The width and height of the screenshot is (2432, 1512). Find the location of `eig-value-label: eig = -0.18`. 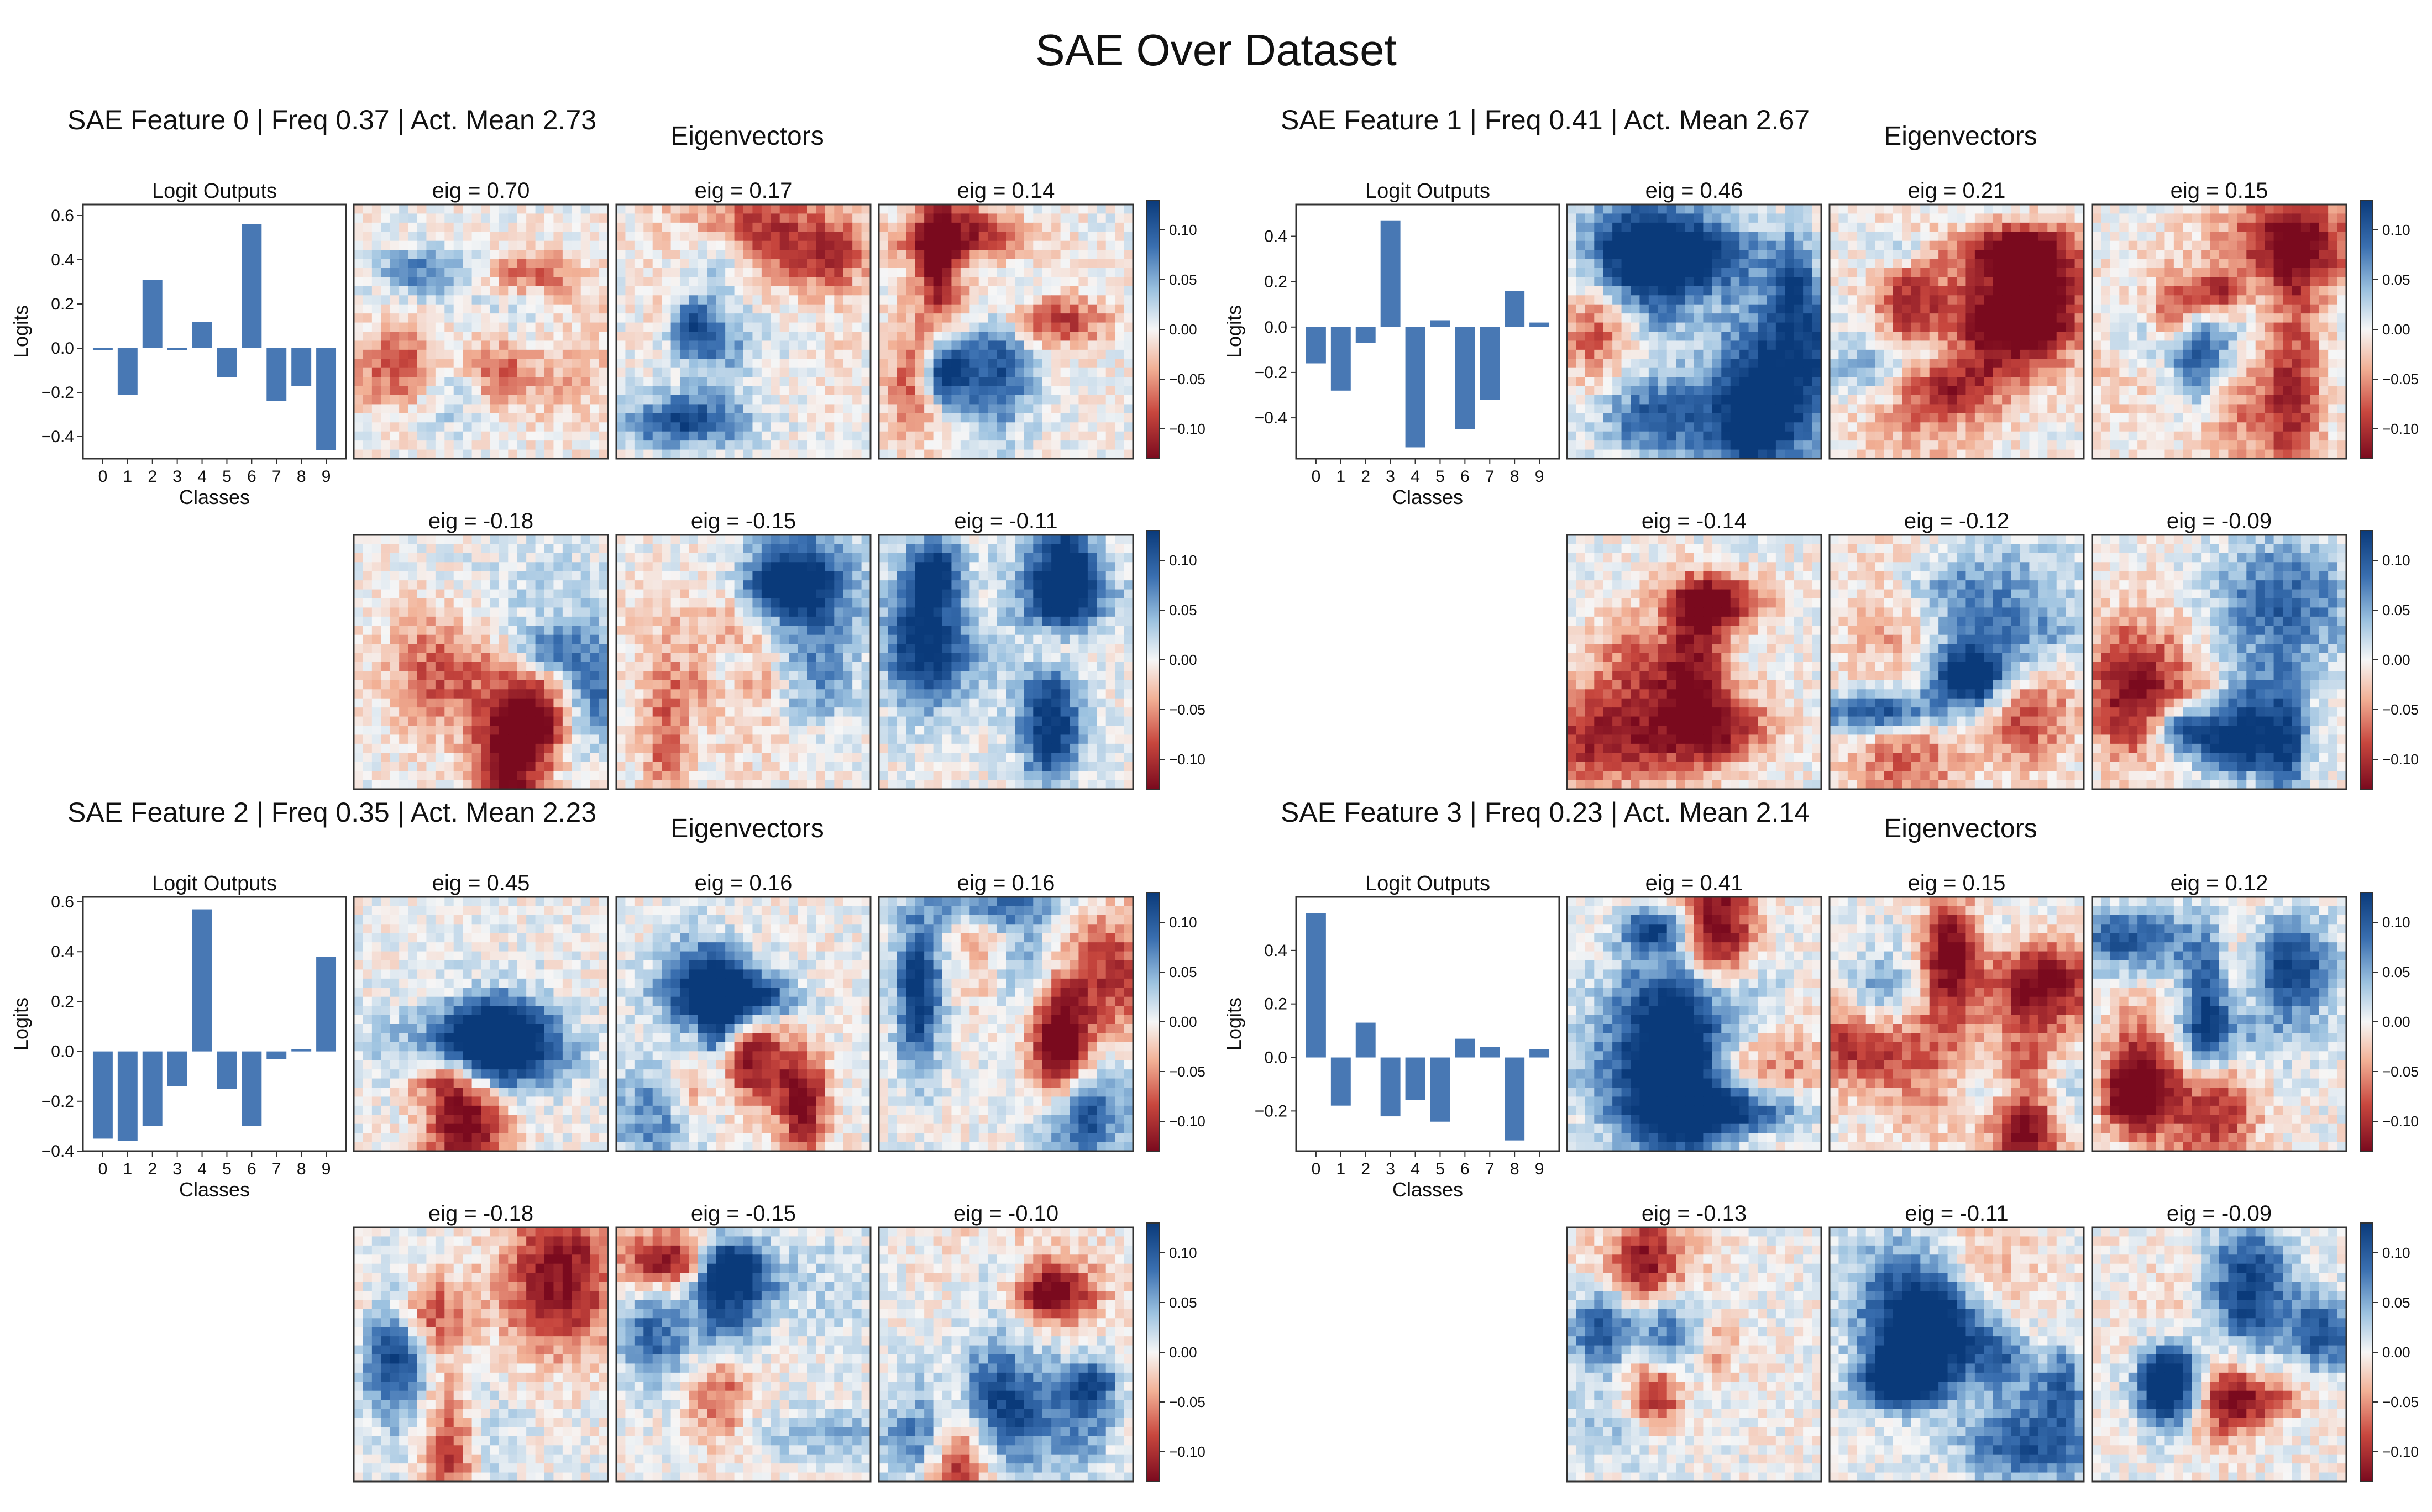

eig-value-label: eig = -0.18 is located at coordinates (480, 521).